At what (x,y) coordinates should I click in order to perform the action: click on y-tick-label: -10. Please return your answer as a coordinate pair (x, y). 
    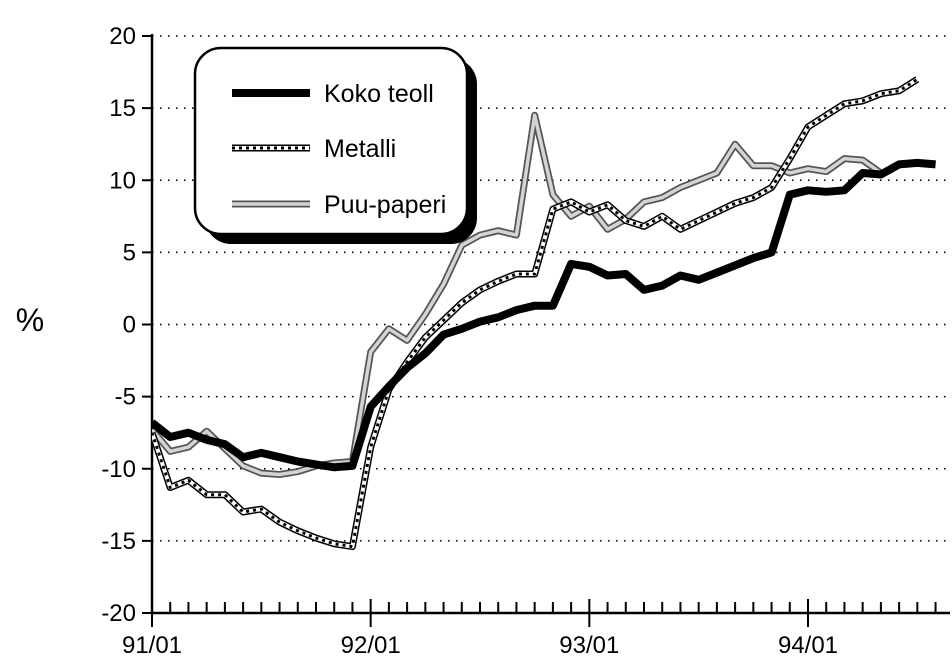
    Looking at the image, I should click on (118, 469).